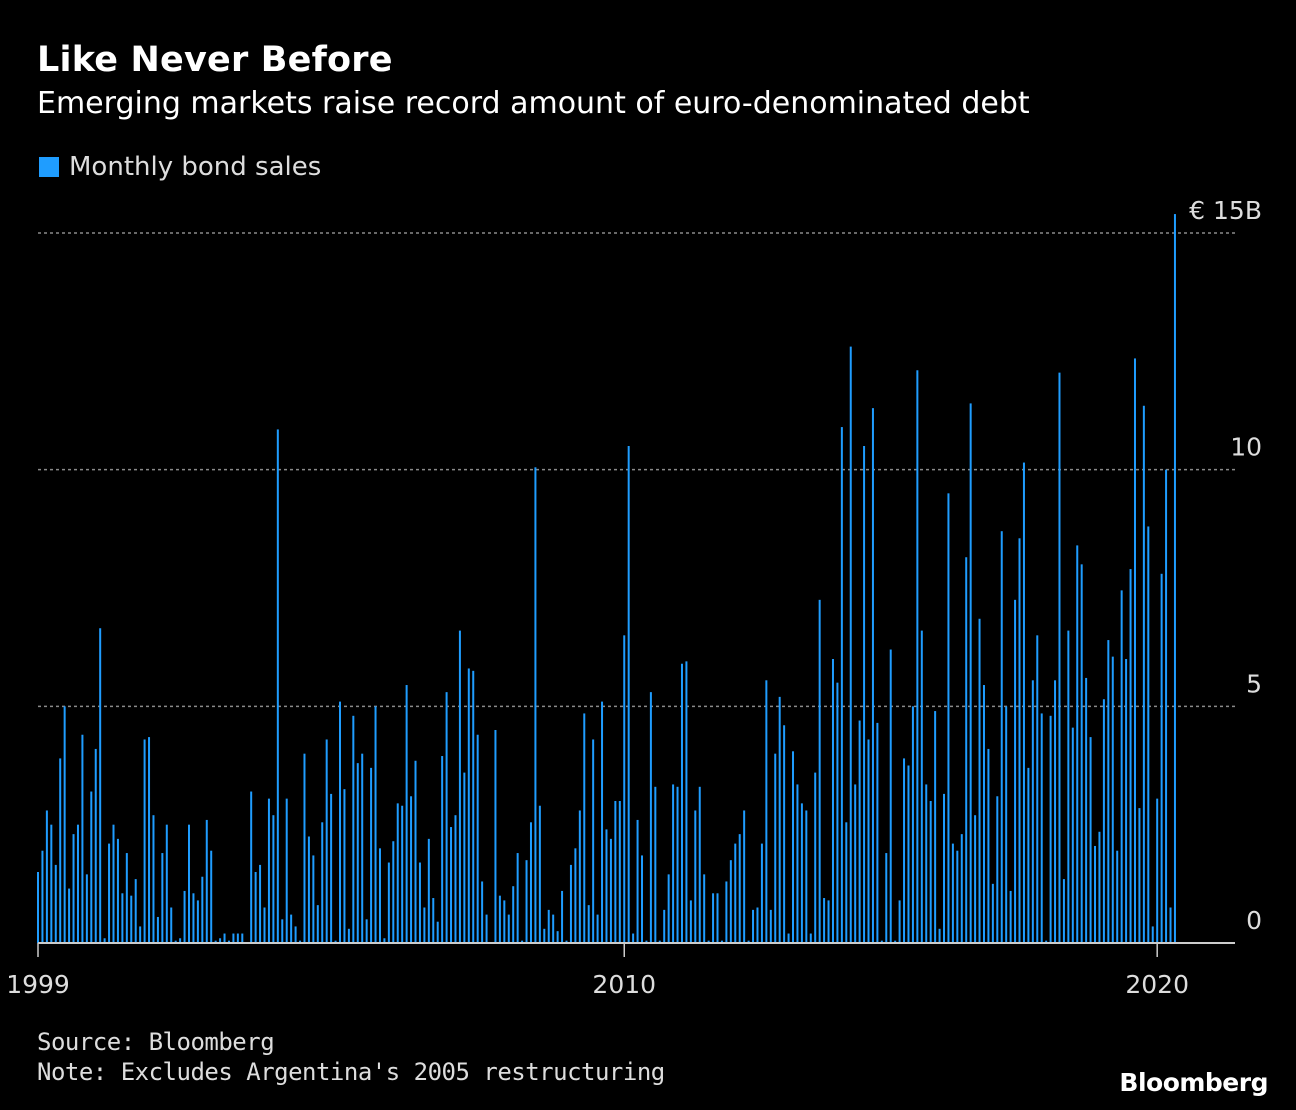 The image size is (1296, 1110). What do you see at coordinates (1157, 984) in the screenshot?
I see `x-tick-label: 2020` at bounding box center [1157, 984].